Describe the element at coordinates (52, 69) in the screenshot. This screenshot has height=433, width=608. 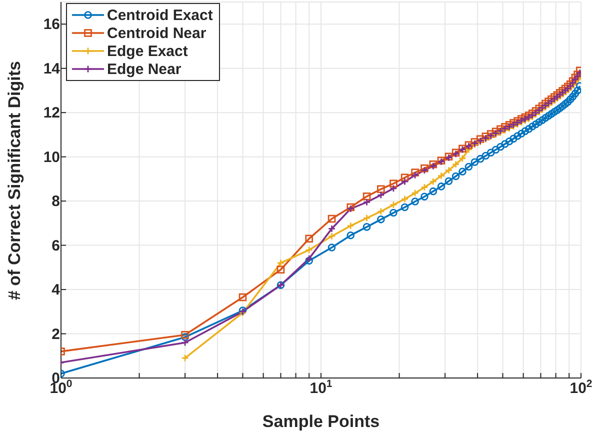
I see `y-tick-label: 14` at that location.